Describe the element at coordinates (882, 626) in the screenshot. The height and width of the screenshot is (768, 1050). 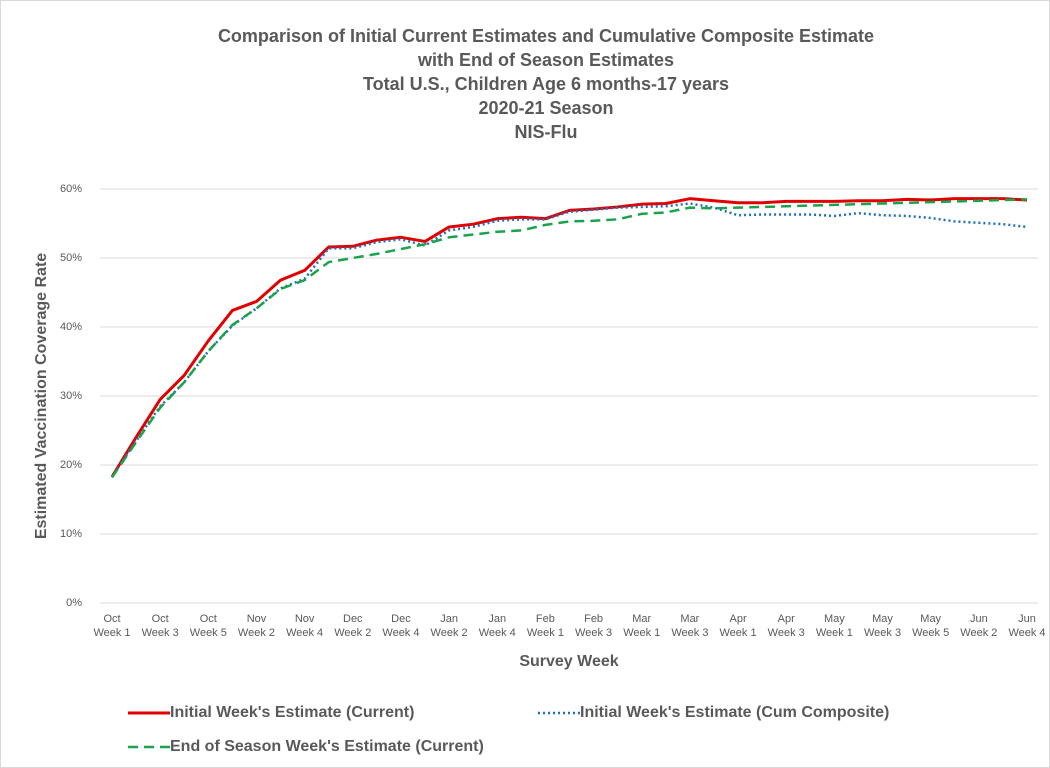
I see `x-tick-label: May Week 3` at that location.